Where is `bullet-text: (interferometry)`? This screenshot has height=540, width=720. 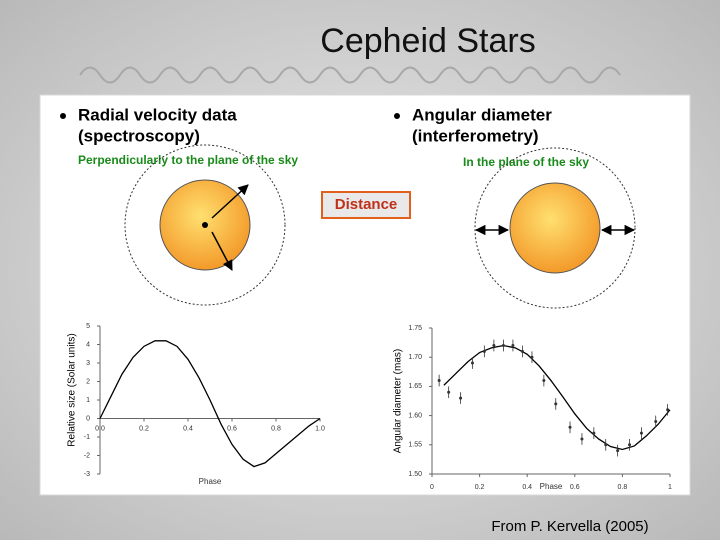 bullet-text: (interferometry) is located at coordinates (475, 135).